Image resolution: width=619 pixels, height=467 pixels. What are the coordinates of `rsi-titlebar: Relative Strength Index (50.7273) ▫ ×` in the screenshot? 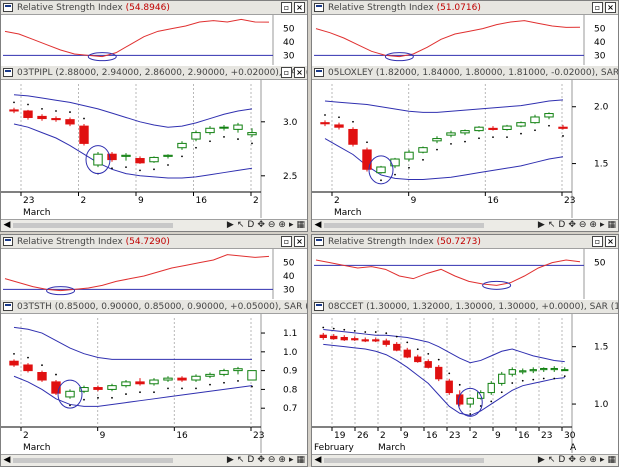 It's located at (465, 242).